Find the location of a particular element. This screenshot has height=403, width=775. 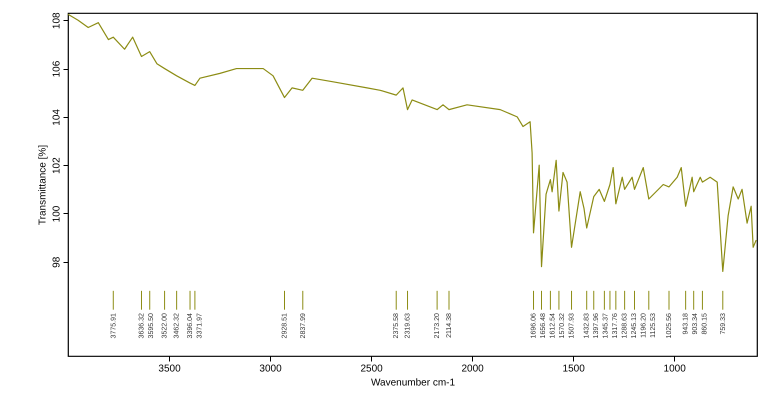

x-tick-label: 2500 is located at coordinates (372, 369).